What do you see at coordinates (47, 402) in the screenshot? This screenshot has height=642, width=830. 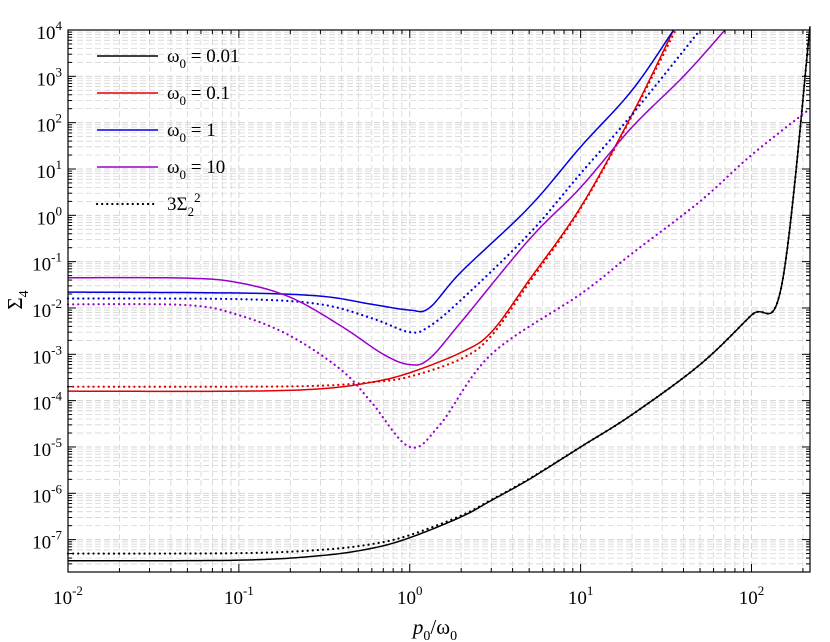 I see `y-tick-label: 10⁻⁴` at bounding box center [47, 402].